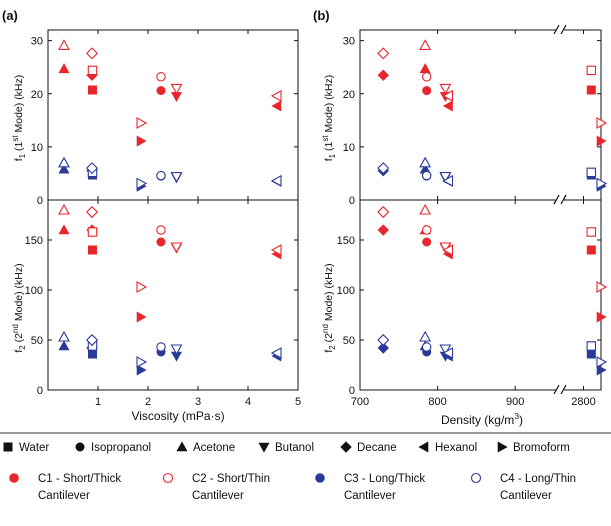 The width and height of the screenshot is (611, 526). Describe the element at coordinates (8, 447) in the screenshot. I see `legend-marker-water` at that location.